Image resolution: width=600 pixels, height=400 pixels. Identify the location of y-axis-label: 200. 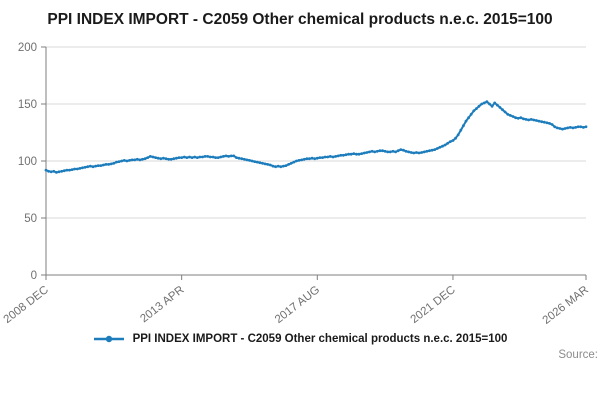
(27, 48).